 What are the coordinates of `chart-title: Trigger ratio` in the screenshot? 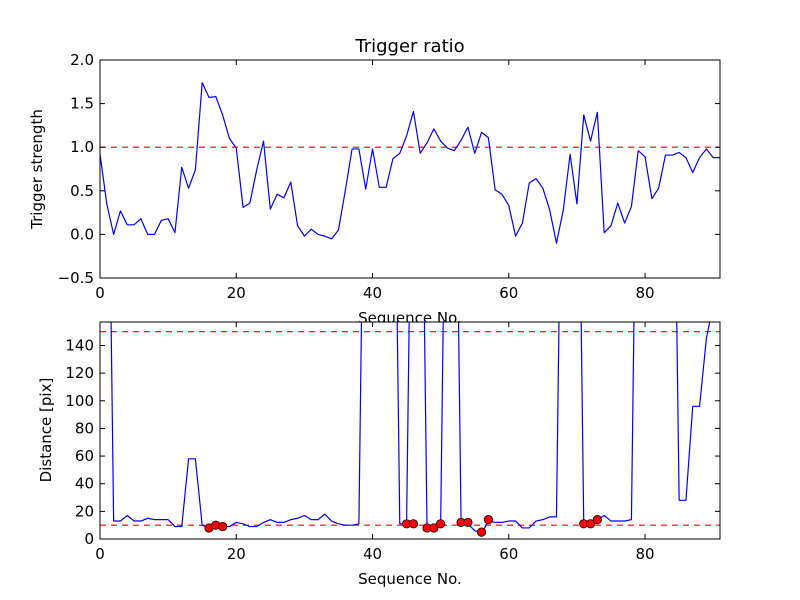 It's located at (409, 46).